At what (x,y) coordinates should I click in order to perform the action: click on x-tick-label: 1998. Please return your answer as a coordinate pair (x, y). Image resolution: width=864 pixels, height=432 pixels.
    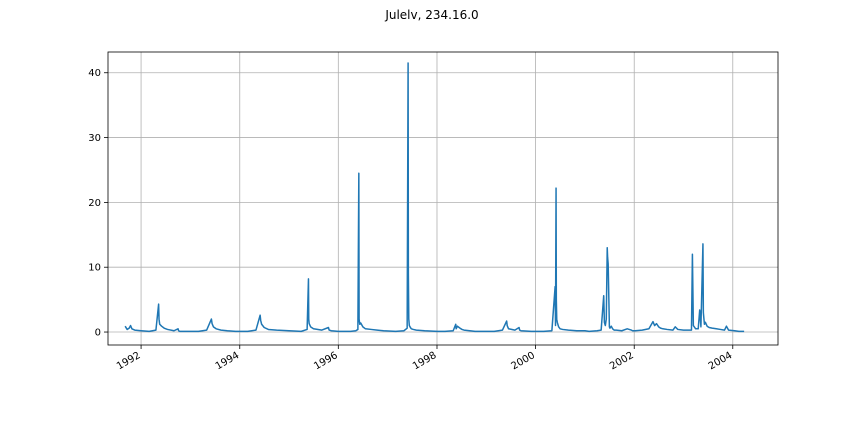
    Looking at the image, I should click on (425, 361).